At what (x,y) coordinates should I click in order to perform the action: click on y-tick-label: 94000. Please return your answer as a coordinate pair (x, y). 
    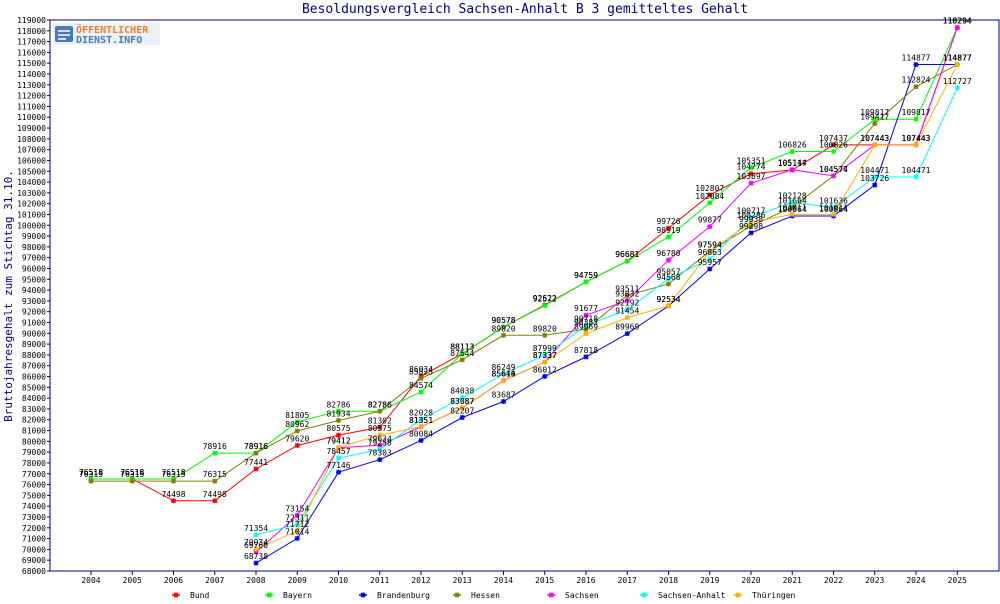
    Looking at the image, I should click on (34, 290).